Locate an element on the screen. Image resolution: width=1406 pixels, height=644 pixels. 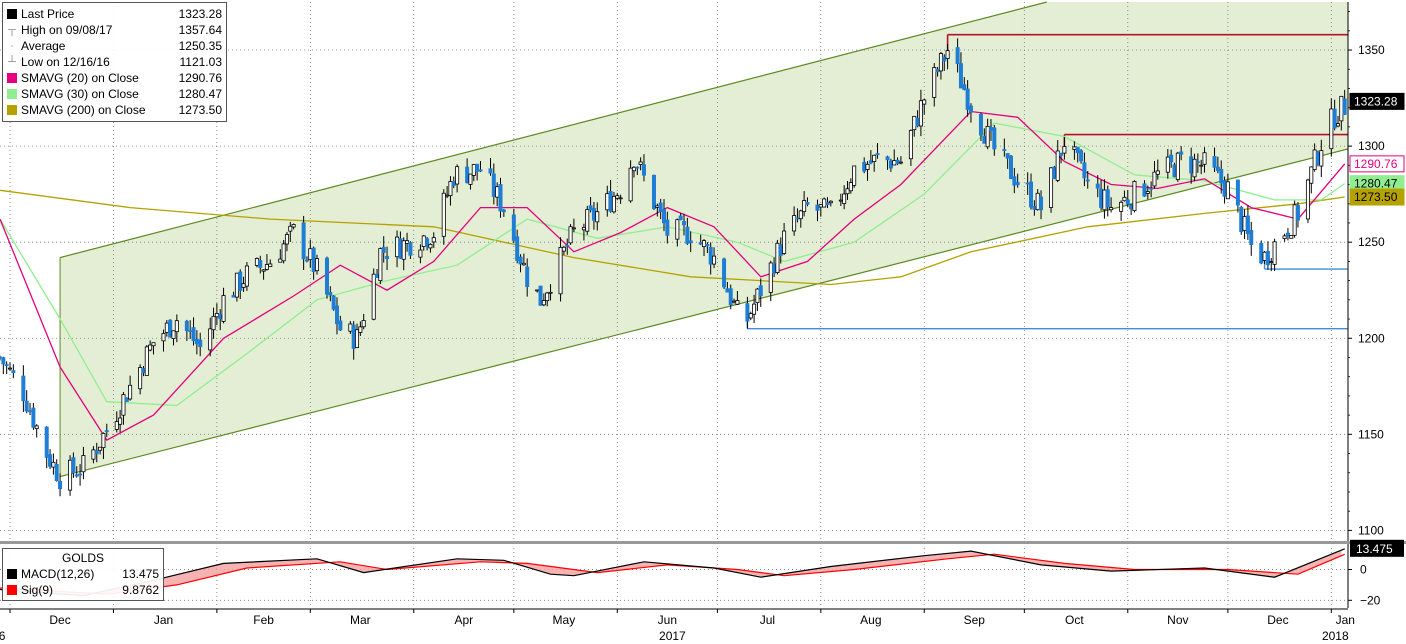
axis-value-tag is located at coordinates (1377, 164).